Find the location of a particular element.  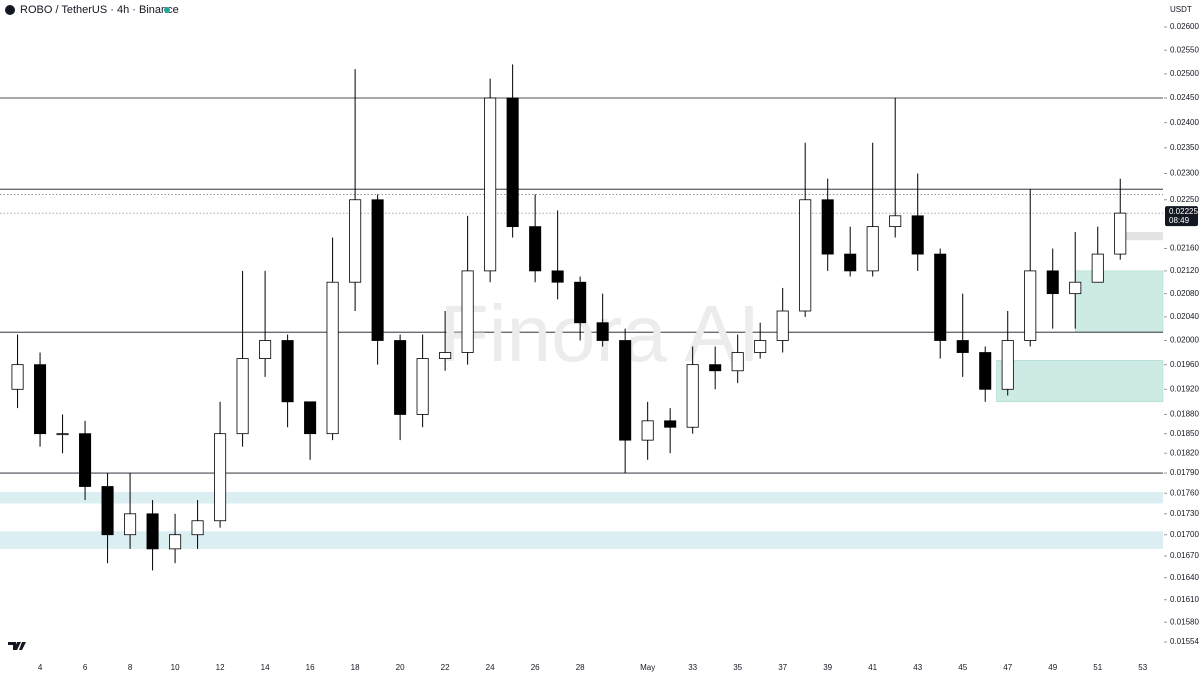

x-tick-label: 33 is located at coordinates (692, 667).